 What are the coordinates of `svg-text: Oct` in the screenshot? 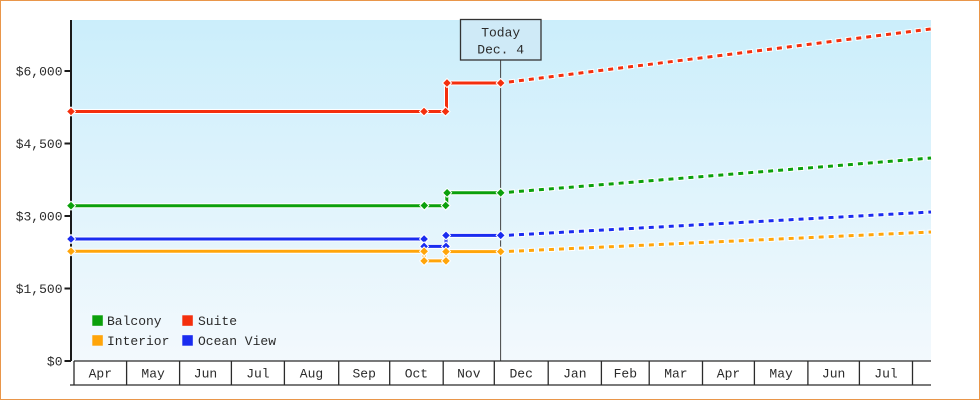 It's located at (416, 374).